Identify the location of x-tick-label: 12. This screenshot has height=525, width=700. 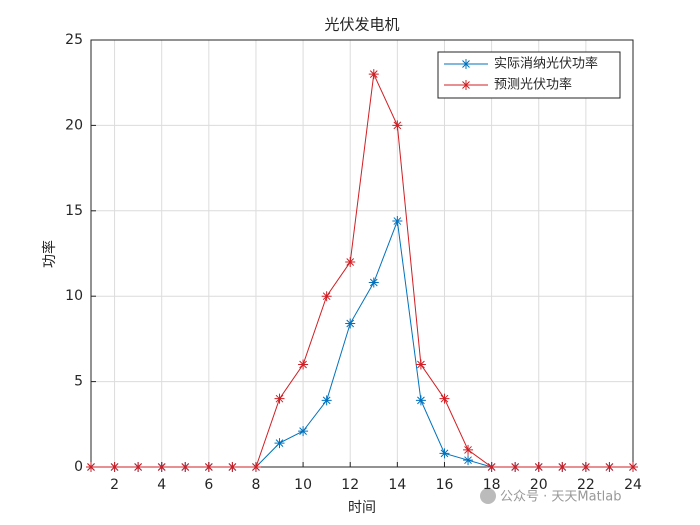
(350, 485).